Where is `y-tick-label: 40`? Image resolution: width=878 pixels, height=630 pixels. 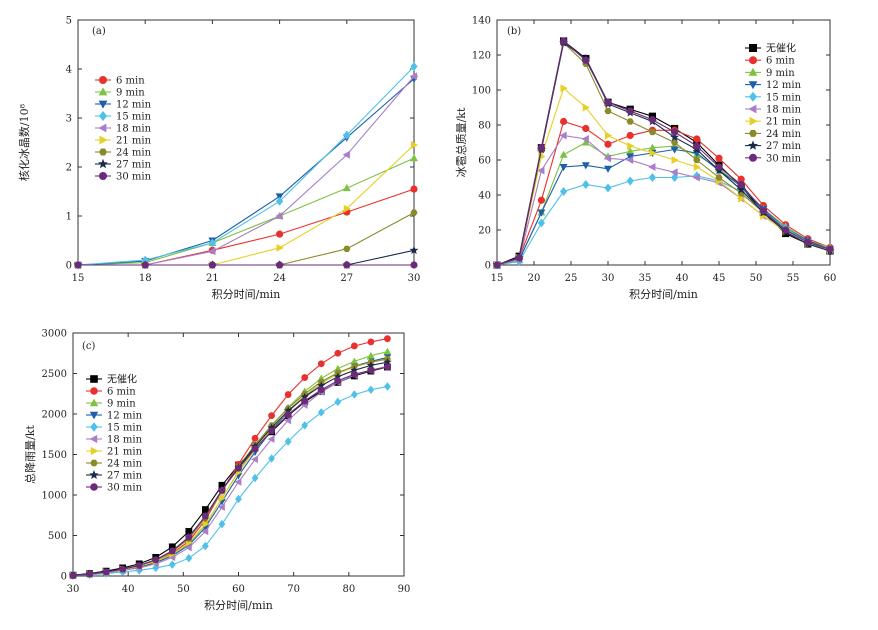
y-tick-label: 40 is located at coordinates (484, 196).